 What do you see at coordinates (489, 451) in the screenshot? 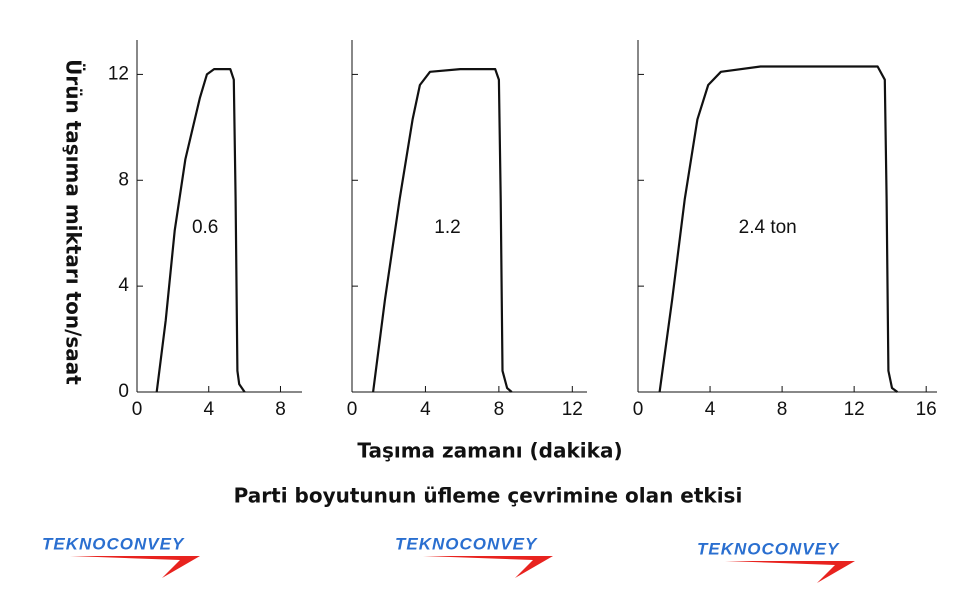
I see `x-axis-label: Taşıma zamanı (dakika)` at bounding box center [489, 451].